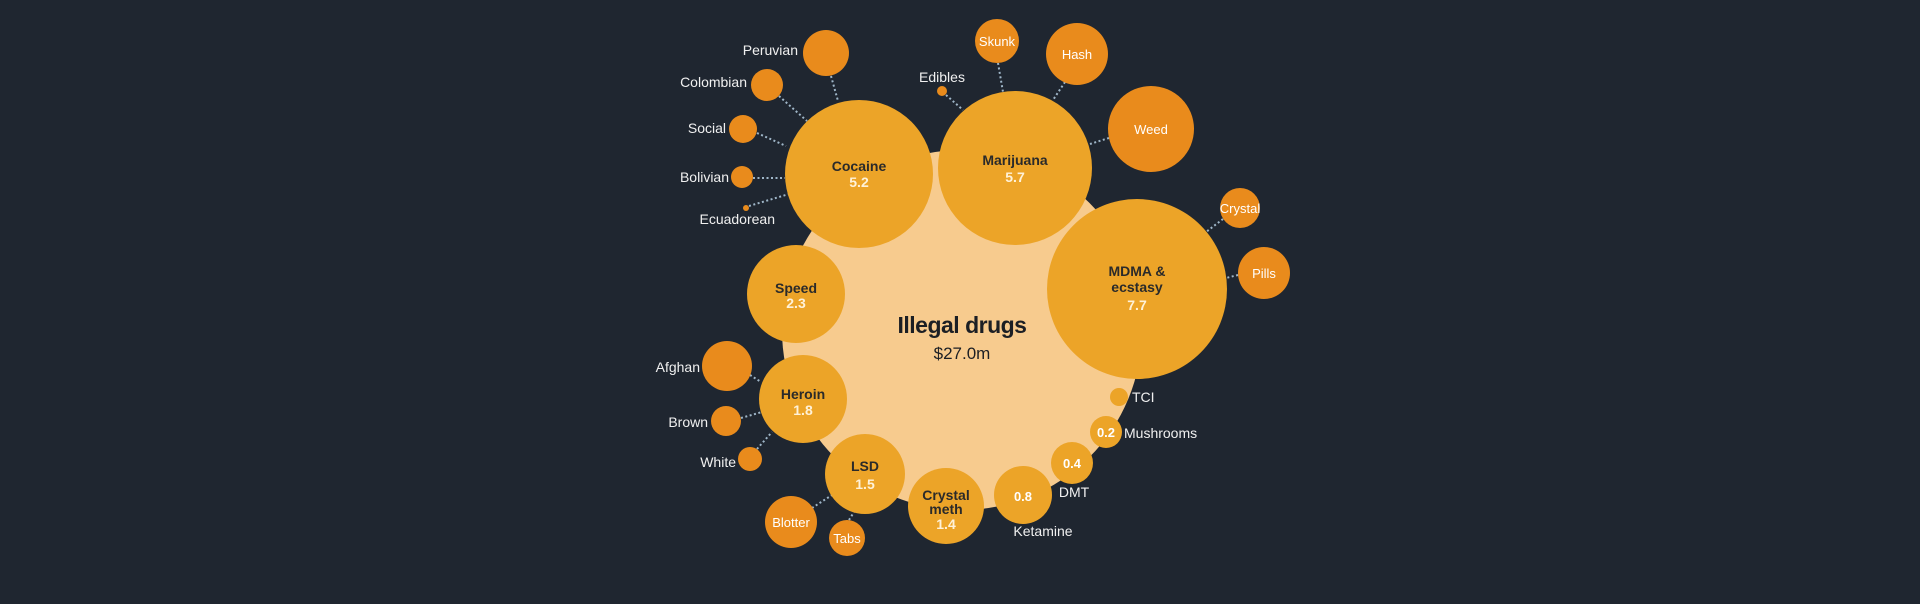 The width and height of the screenshot is (1920, 604). What do you see at coordinates (727, 366) in the screenshot?
I see `bubble-afghan` at bounding box center [727, 366].